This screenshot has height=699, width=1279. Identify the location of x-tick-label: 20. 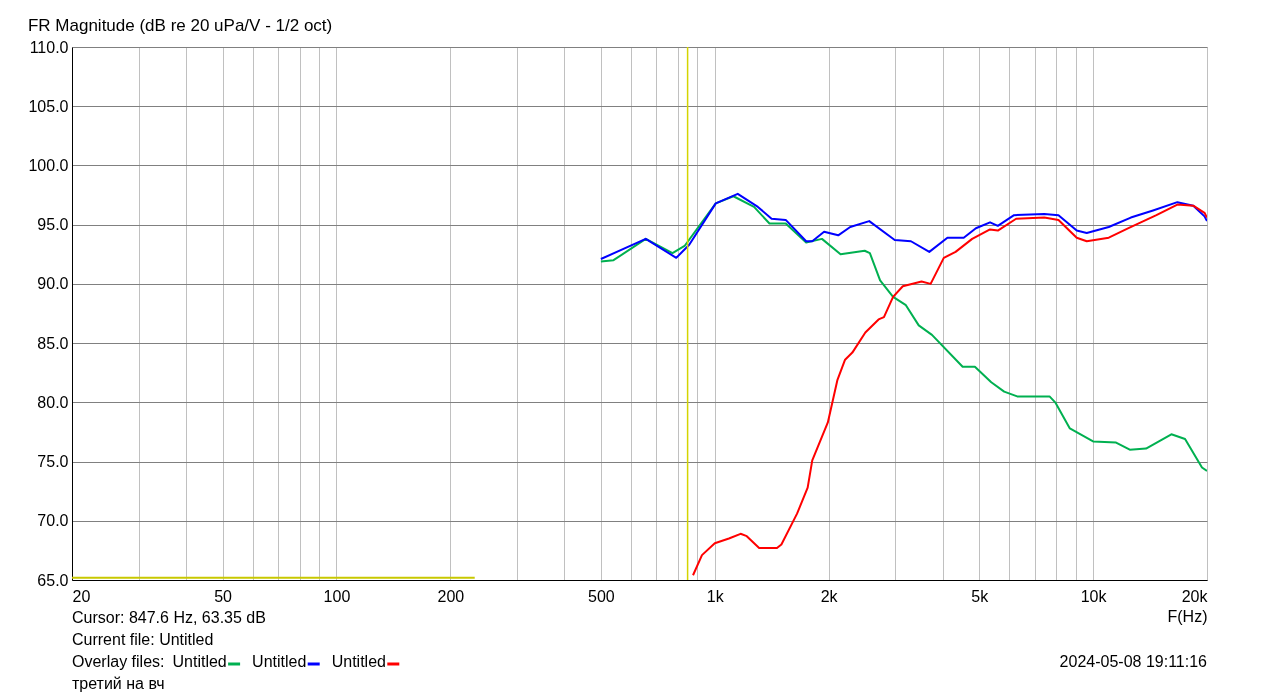
(81, 596).